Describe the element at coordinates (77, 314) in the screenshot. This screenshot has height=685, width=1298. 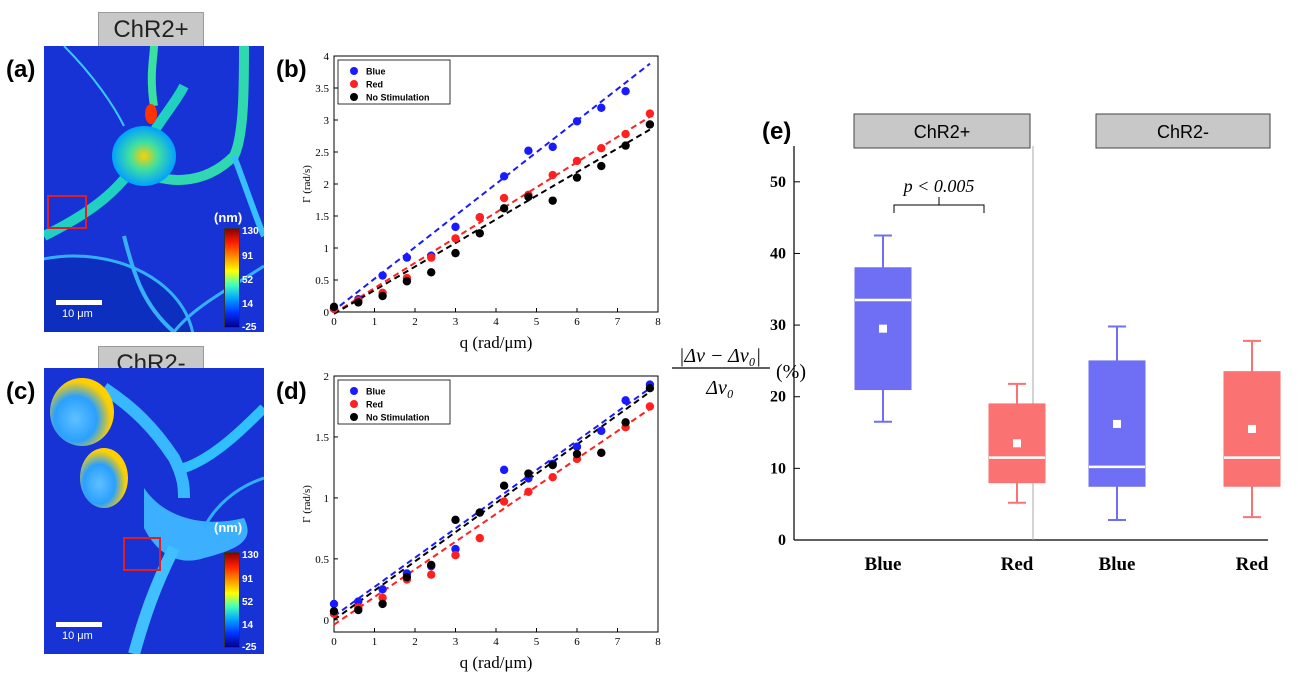
I see `panel-a-scale-label: 10 μm` at that location.